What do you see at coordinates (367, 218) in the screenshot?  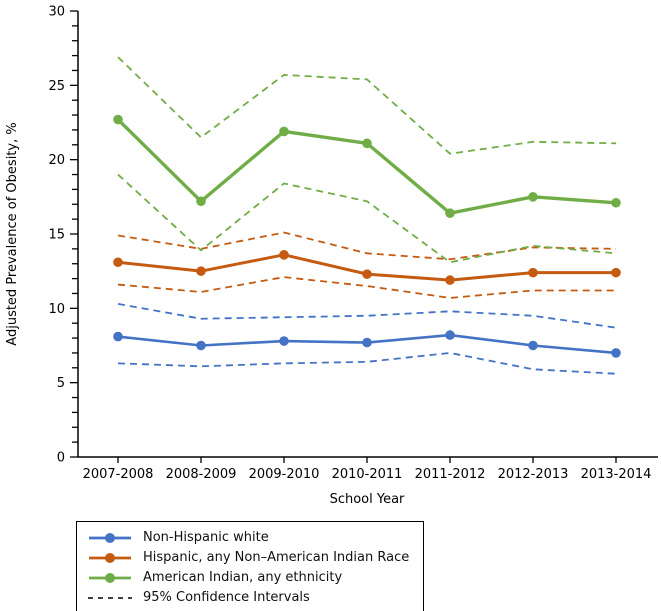 I see `ci-lower-line-american-indian-any-ethnicity` at bounding box center [367, 218].